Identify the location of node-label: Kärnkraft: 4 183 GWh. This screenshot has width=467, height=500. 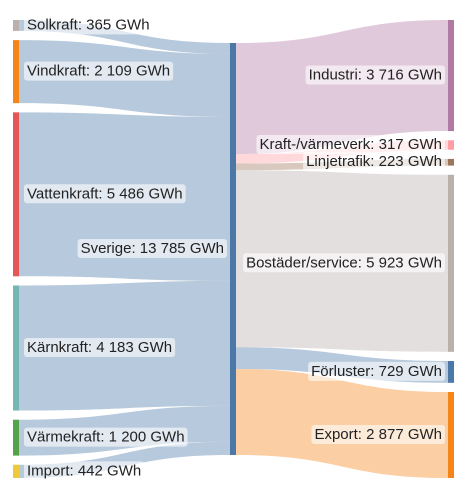
(99, 347).